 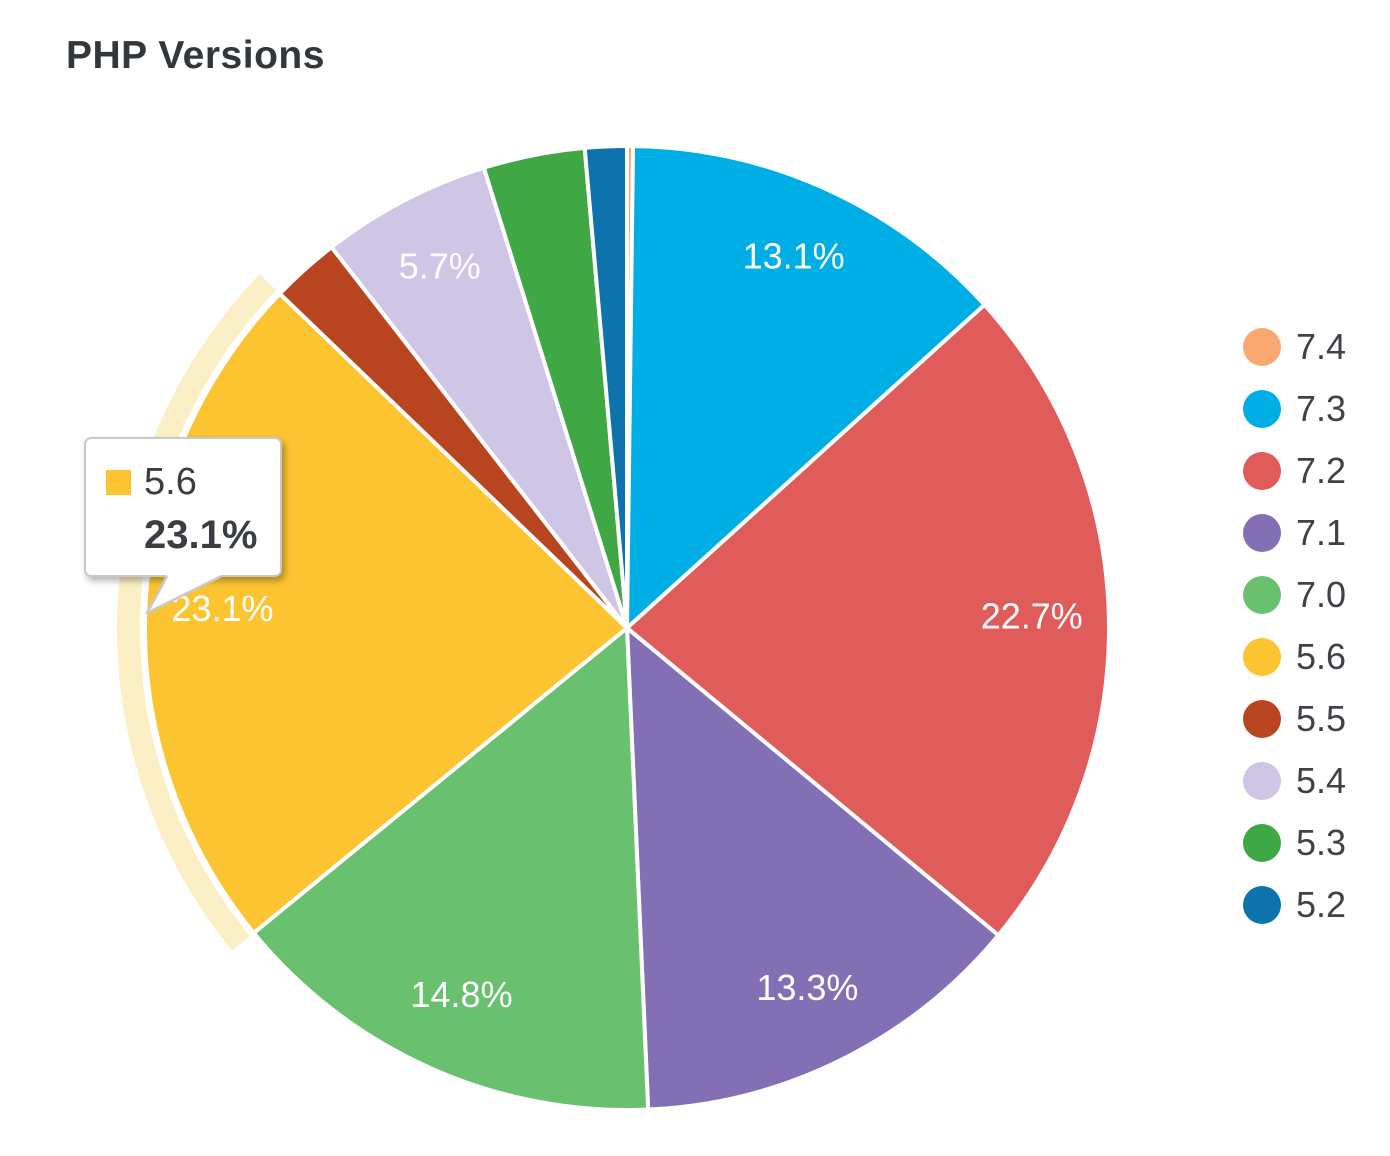 What do you see at coordinates (1294, 347) in the screenshot?
I see `legend-item-7.4: 7.4` at bounding box center [1294, 347].